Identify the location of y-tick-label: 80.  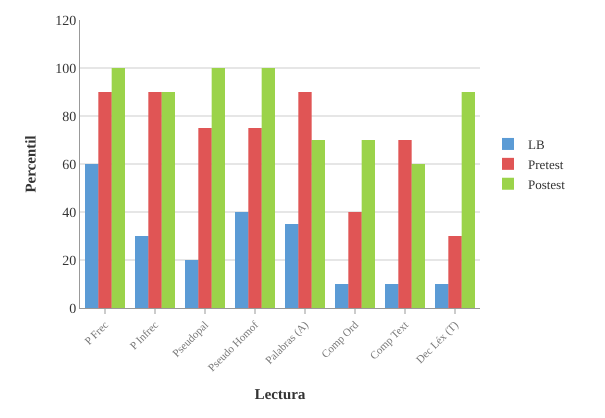
(69, 117).